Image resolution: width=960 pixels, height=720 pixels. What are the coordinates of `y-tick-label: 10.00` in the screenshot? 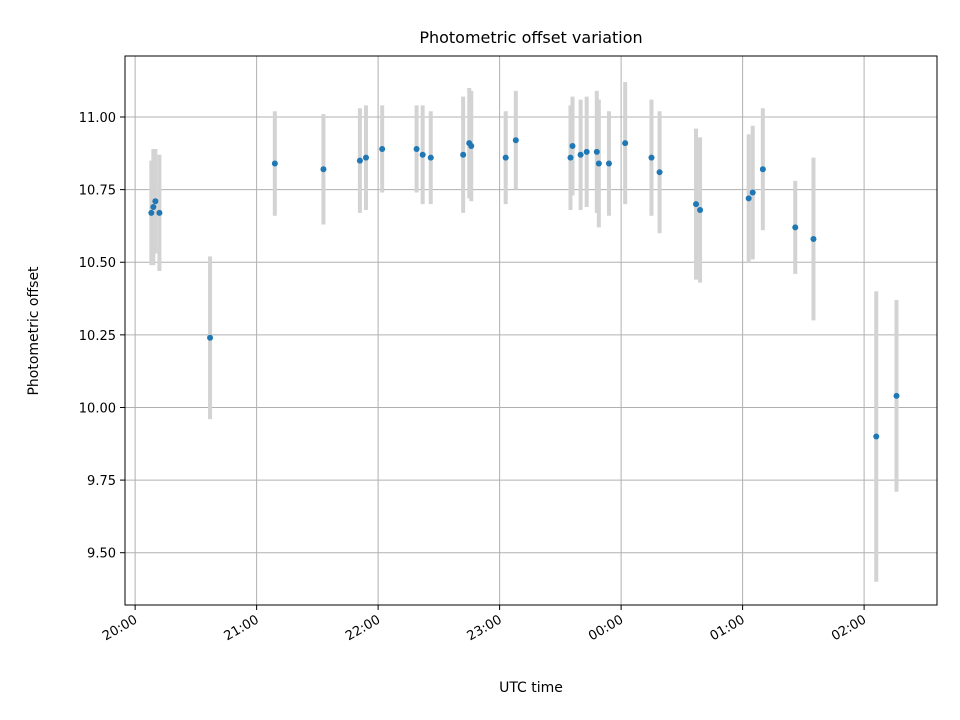 It's located at (97, 408).